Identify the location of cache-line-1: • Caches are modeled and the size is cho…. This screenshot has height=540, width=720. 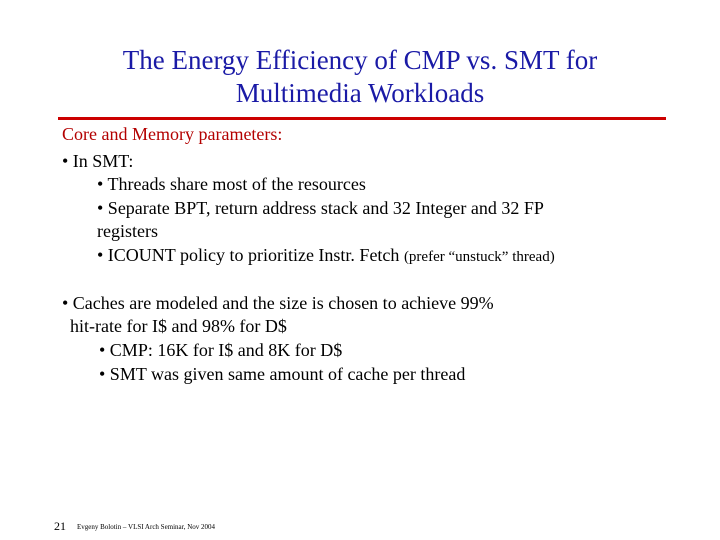
(278, 303).